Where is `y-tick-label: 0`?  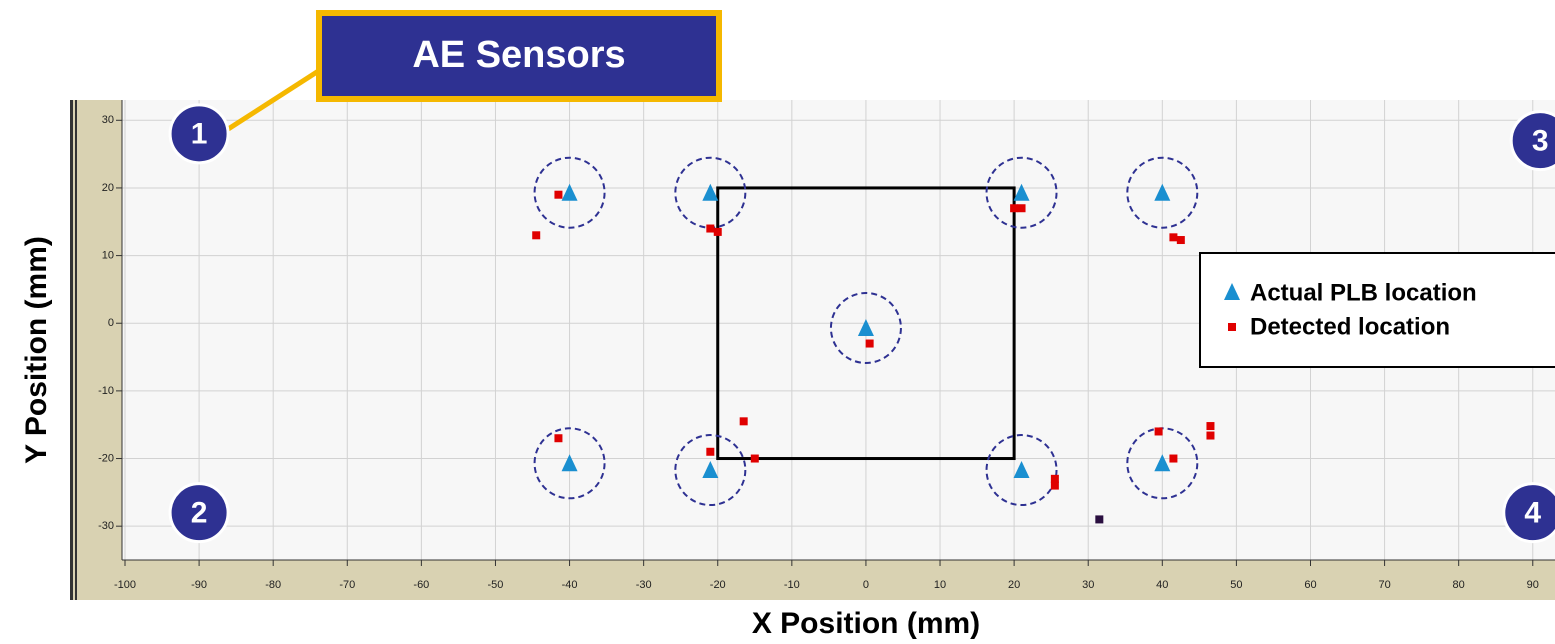 y-tick-label: 0 is located at coordinates (111, 323).